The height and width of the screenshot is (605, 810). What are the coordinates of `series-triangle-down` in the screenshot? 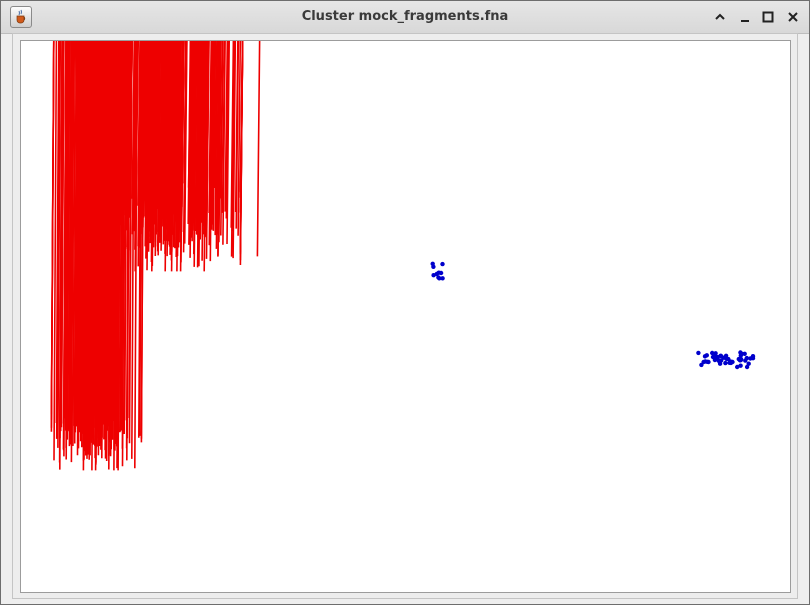 It's located at (437, 143).